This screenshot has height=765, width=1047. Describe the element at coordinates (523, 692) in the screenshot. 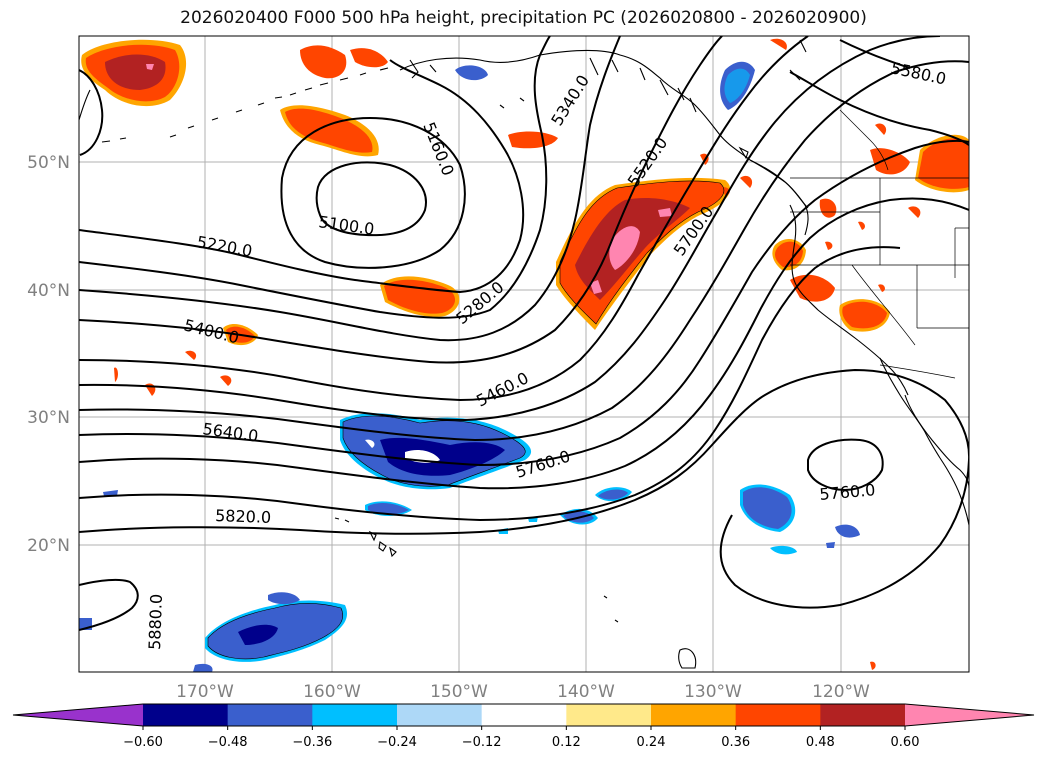

I see `lon-labels: 170°W 160°W 150°W 140°W 130°W 120°W` at that location.